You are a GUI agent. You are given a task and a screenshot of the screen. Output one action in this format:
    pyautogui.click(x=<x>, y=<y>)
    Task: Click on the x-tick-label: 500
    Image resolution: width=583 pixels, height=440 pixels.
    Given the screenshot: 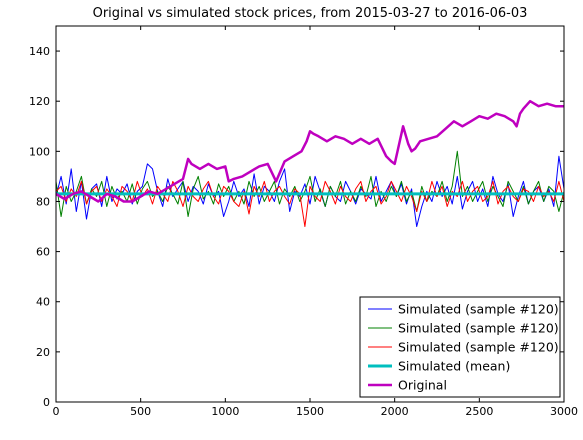 What is the action you would take?
    pyautogui.click(x=140, y=411)
    